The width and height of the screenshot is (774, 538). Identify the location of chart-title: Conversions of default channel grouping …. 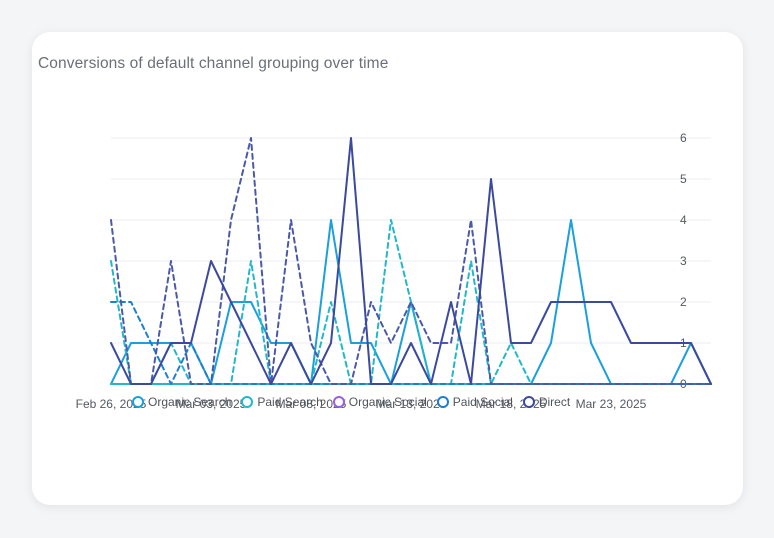
(213, 63).